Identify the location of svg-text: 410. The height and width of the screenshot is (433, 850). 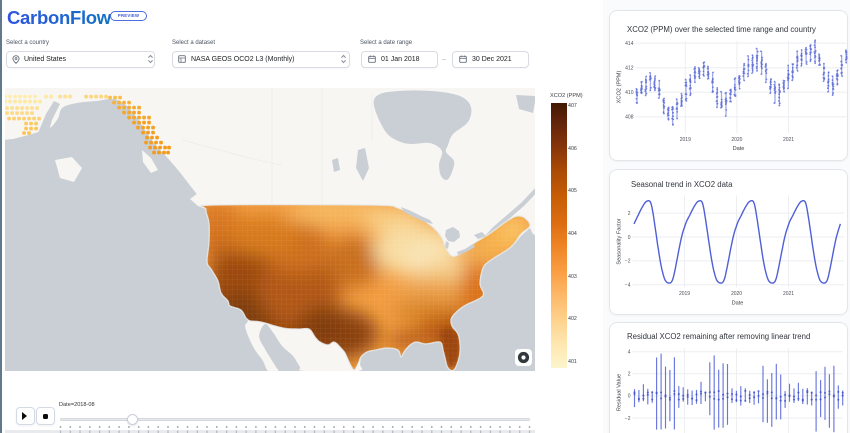
(629, 93).